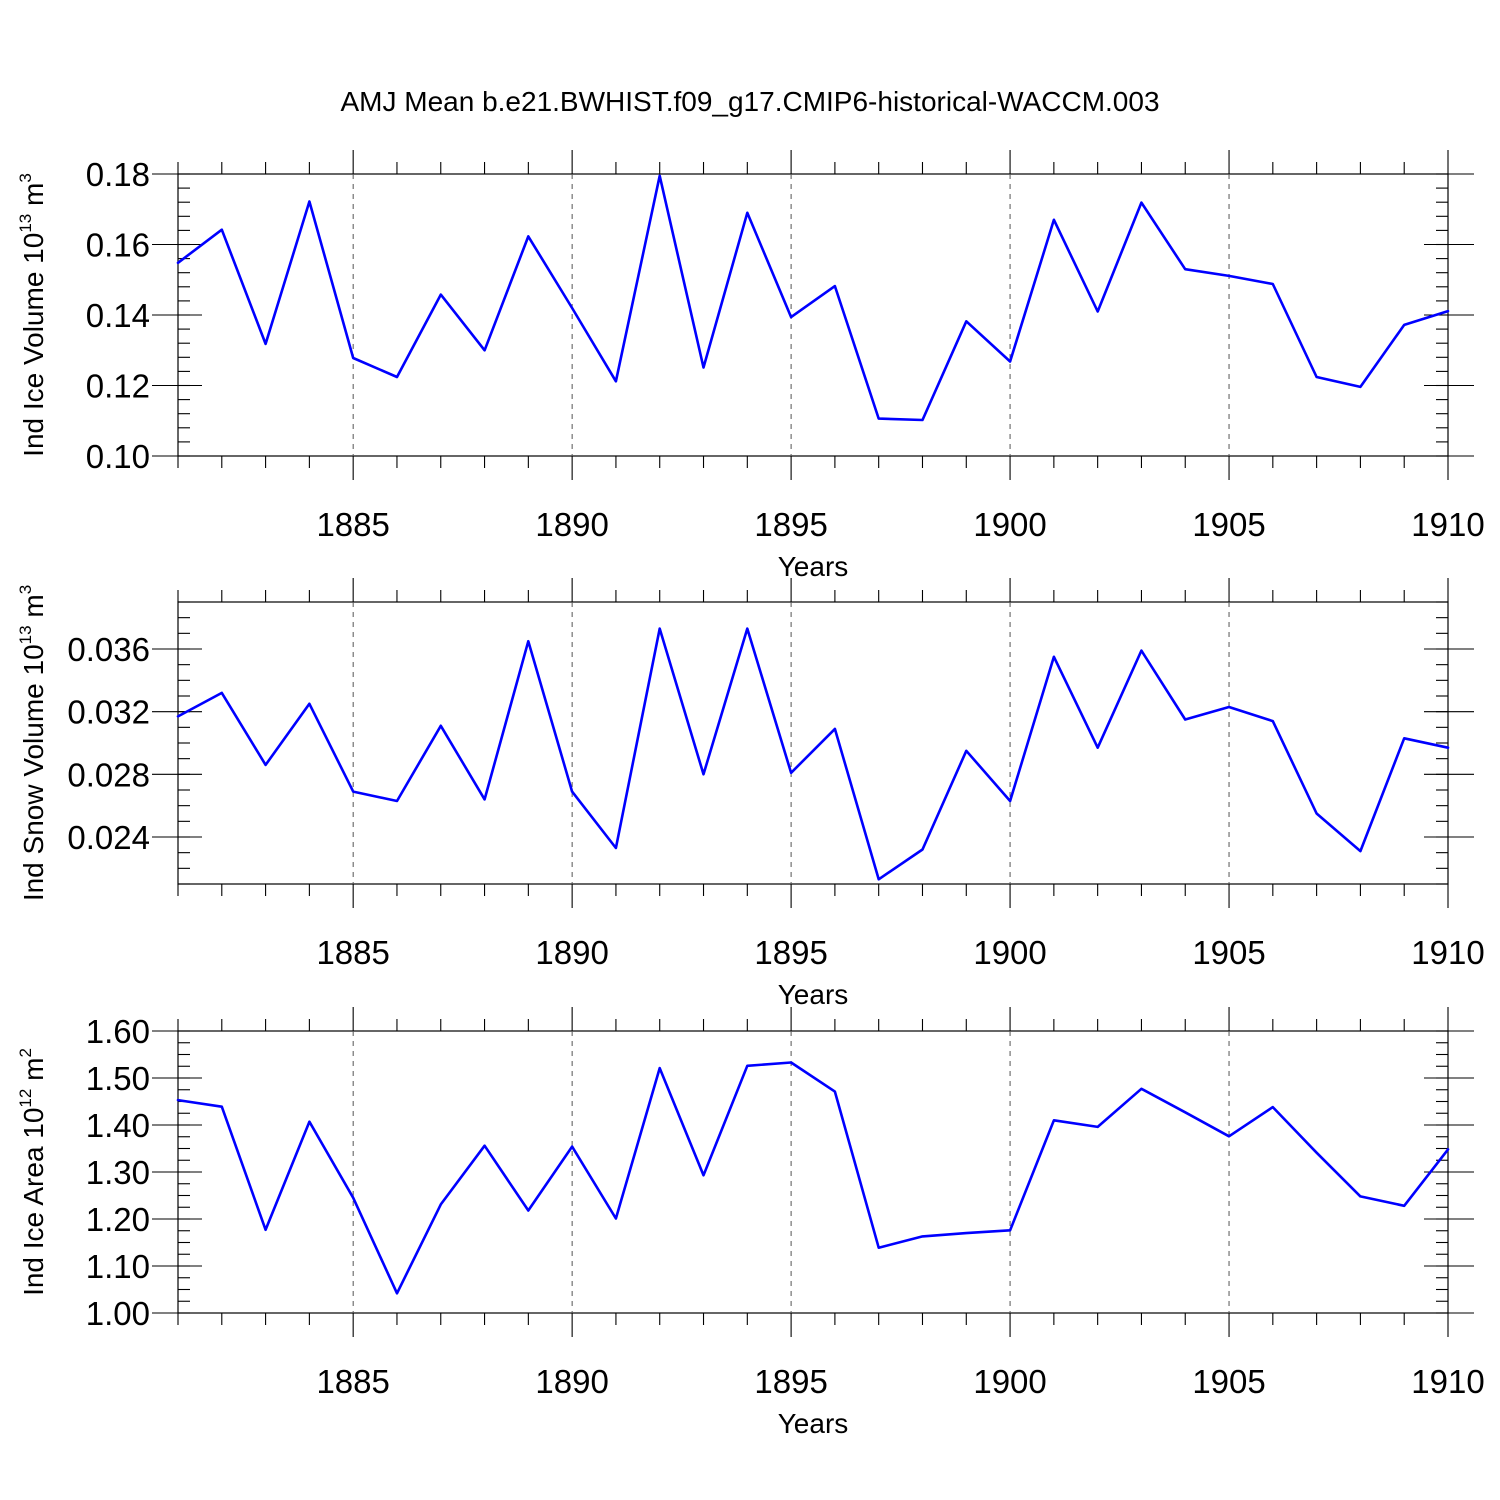 Image resolution: width=1500 pixels, height=1500 pixels. I want to click on y-tick-label: 0.028, so click(108, 774).